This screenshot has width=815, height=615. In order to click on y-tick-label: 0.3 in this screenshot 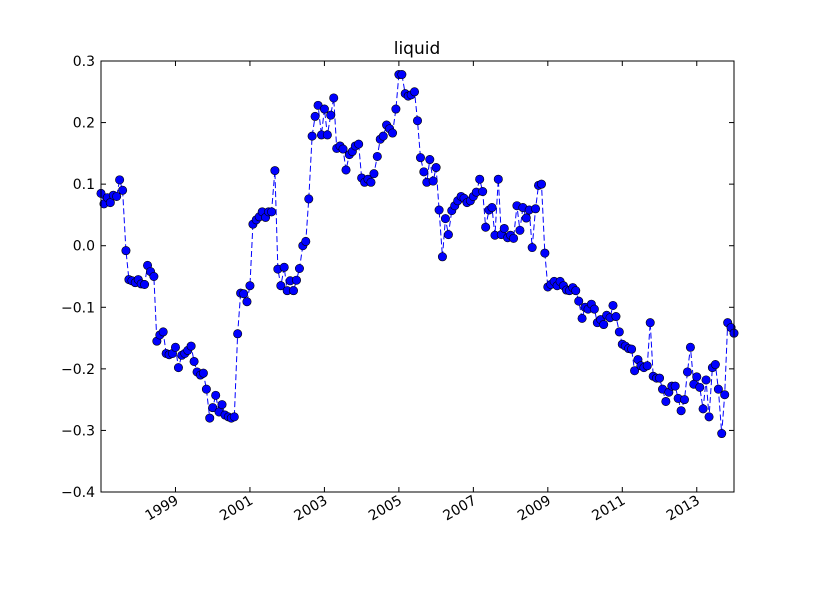, I will do `click(84, 62)`.